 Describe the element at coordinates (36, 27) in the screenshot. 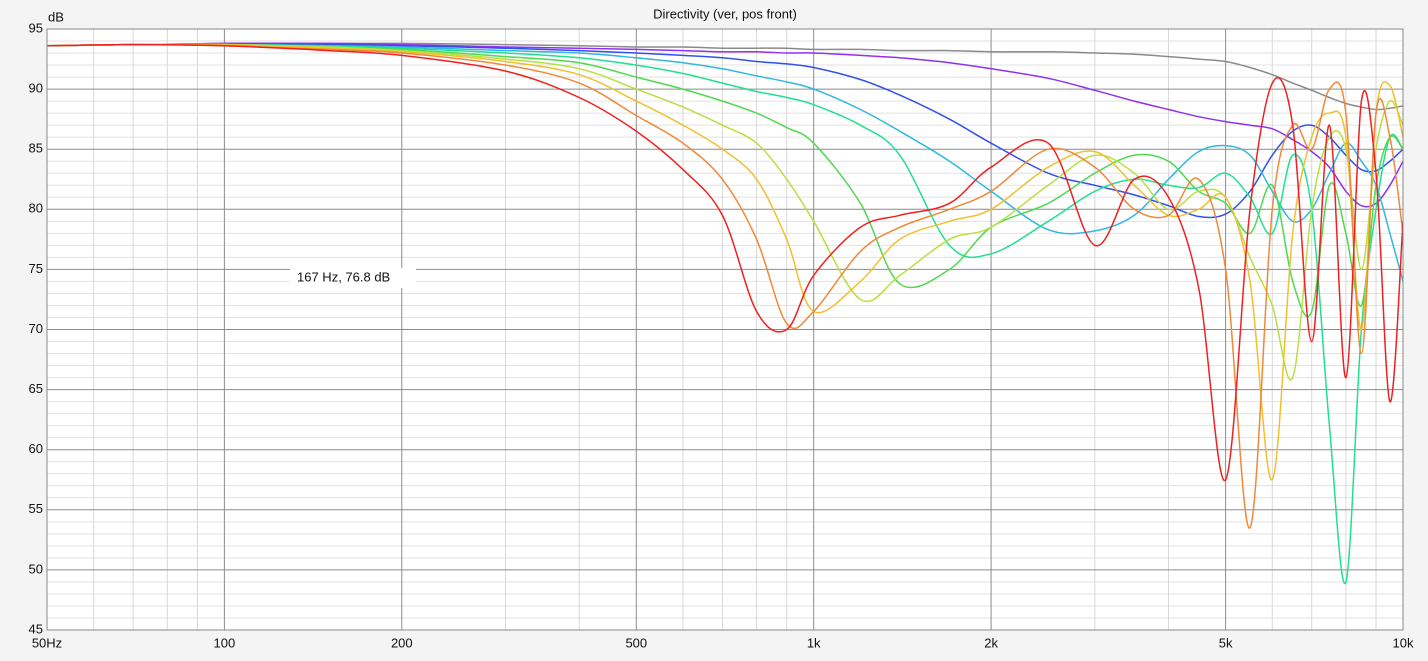

I see `y-tick-label: 95` at that location.